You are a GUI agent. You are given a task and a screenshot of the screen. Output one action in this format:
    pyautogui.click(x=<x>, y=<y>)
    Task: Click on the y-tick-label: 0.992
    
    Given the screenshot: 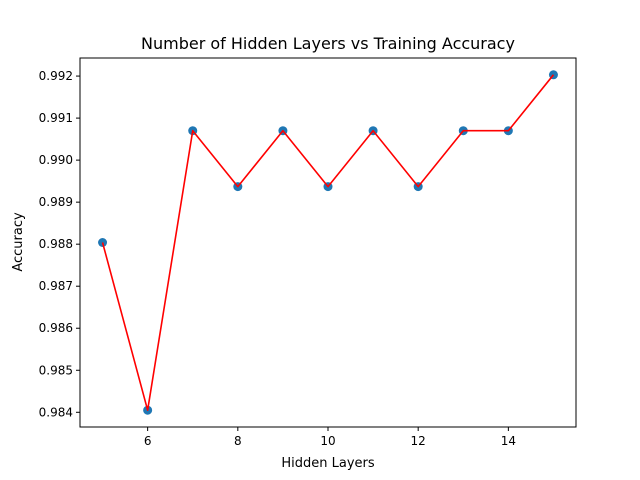 What is the action you would take?
    pyautogui.click(x=56, y=76)
    